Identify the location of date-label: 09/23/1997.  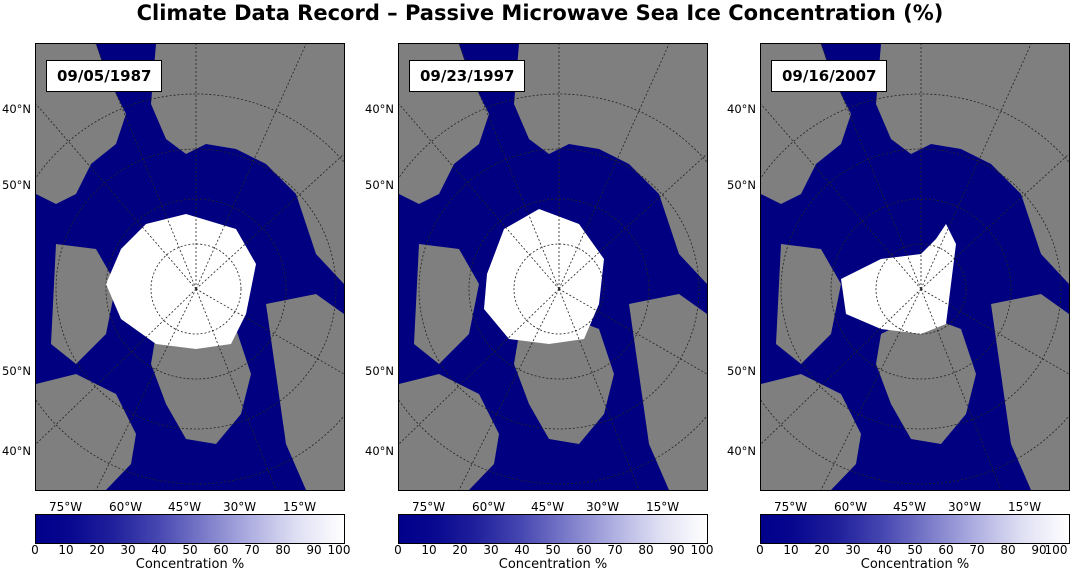
(467, 76).